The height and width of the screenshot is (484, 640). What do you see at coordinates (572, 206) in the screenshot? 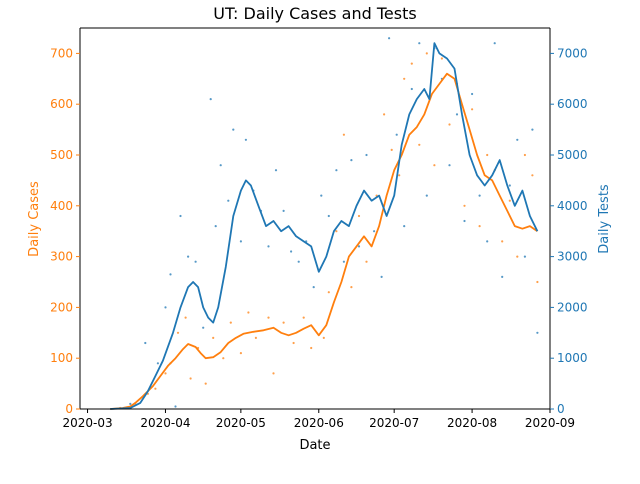
I see `right-tick-label: 4000` at bounding box center [572, 206].